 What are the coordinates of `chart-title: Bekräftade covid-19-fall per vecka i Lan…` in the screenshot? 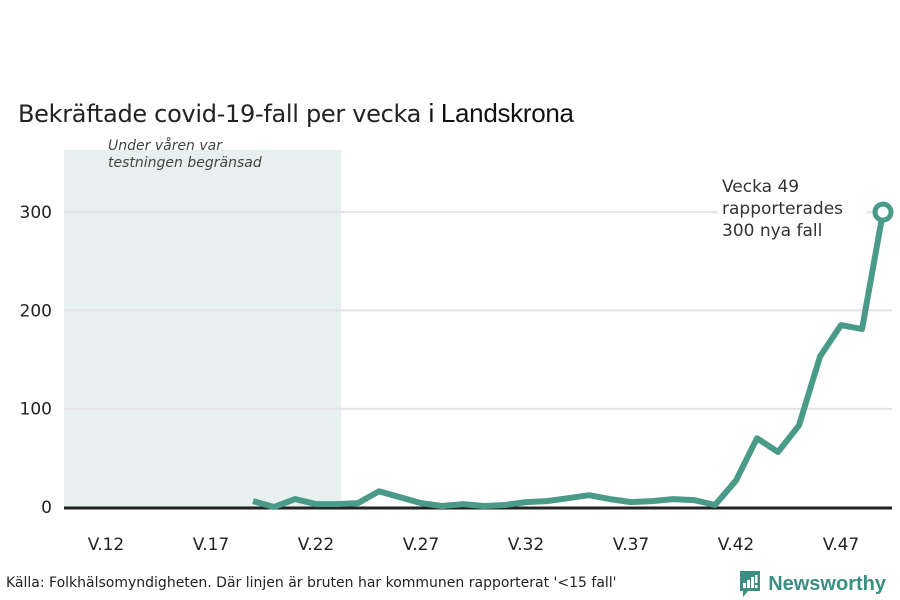 It's located at (296, 113).